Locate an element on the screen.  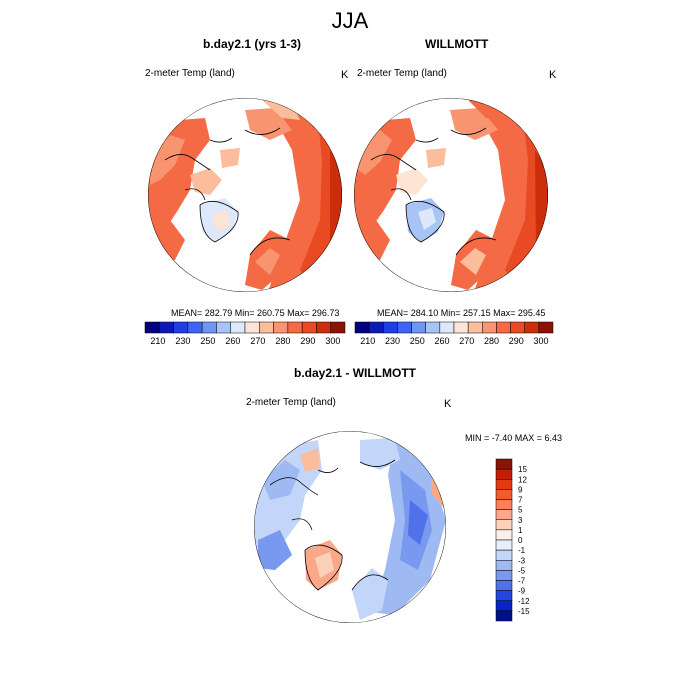
colorbar-model-tick-label: 300 is located at coordinates (332, 341).